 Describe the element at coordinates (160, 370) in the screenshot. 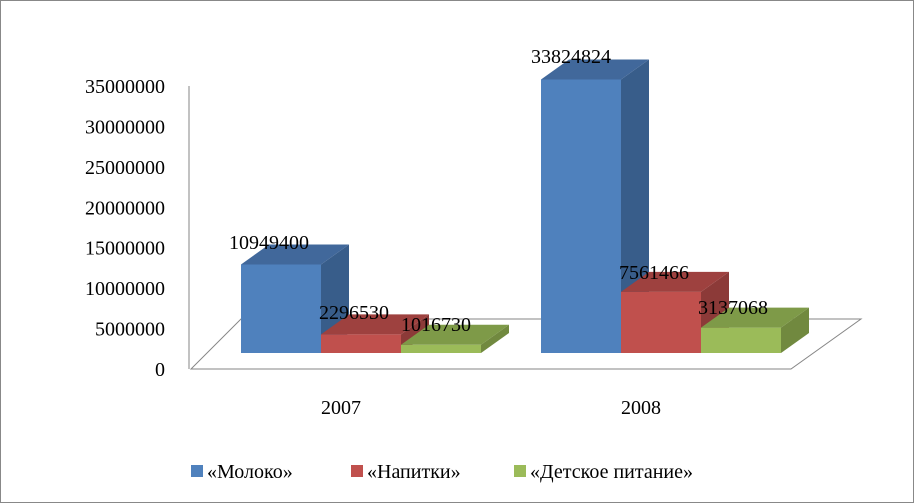

I see `y-tick-label: 0` at that location.